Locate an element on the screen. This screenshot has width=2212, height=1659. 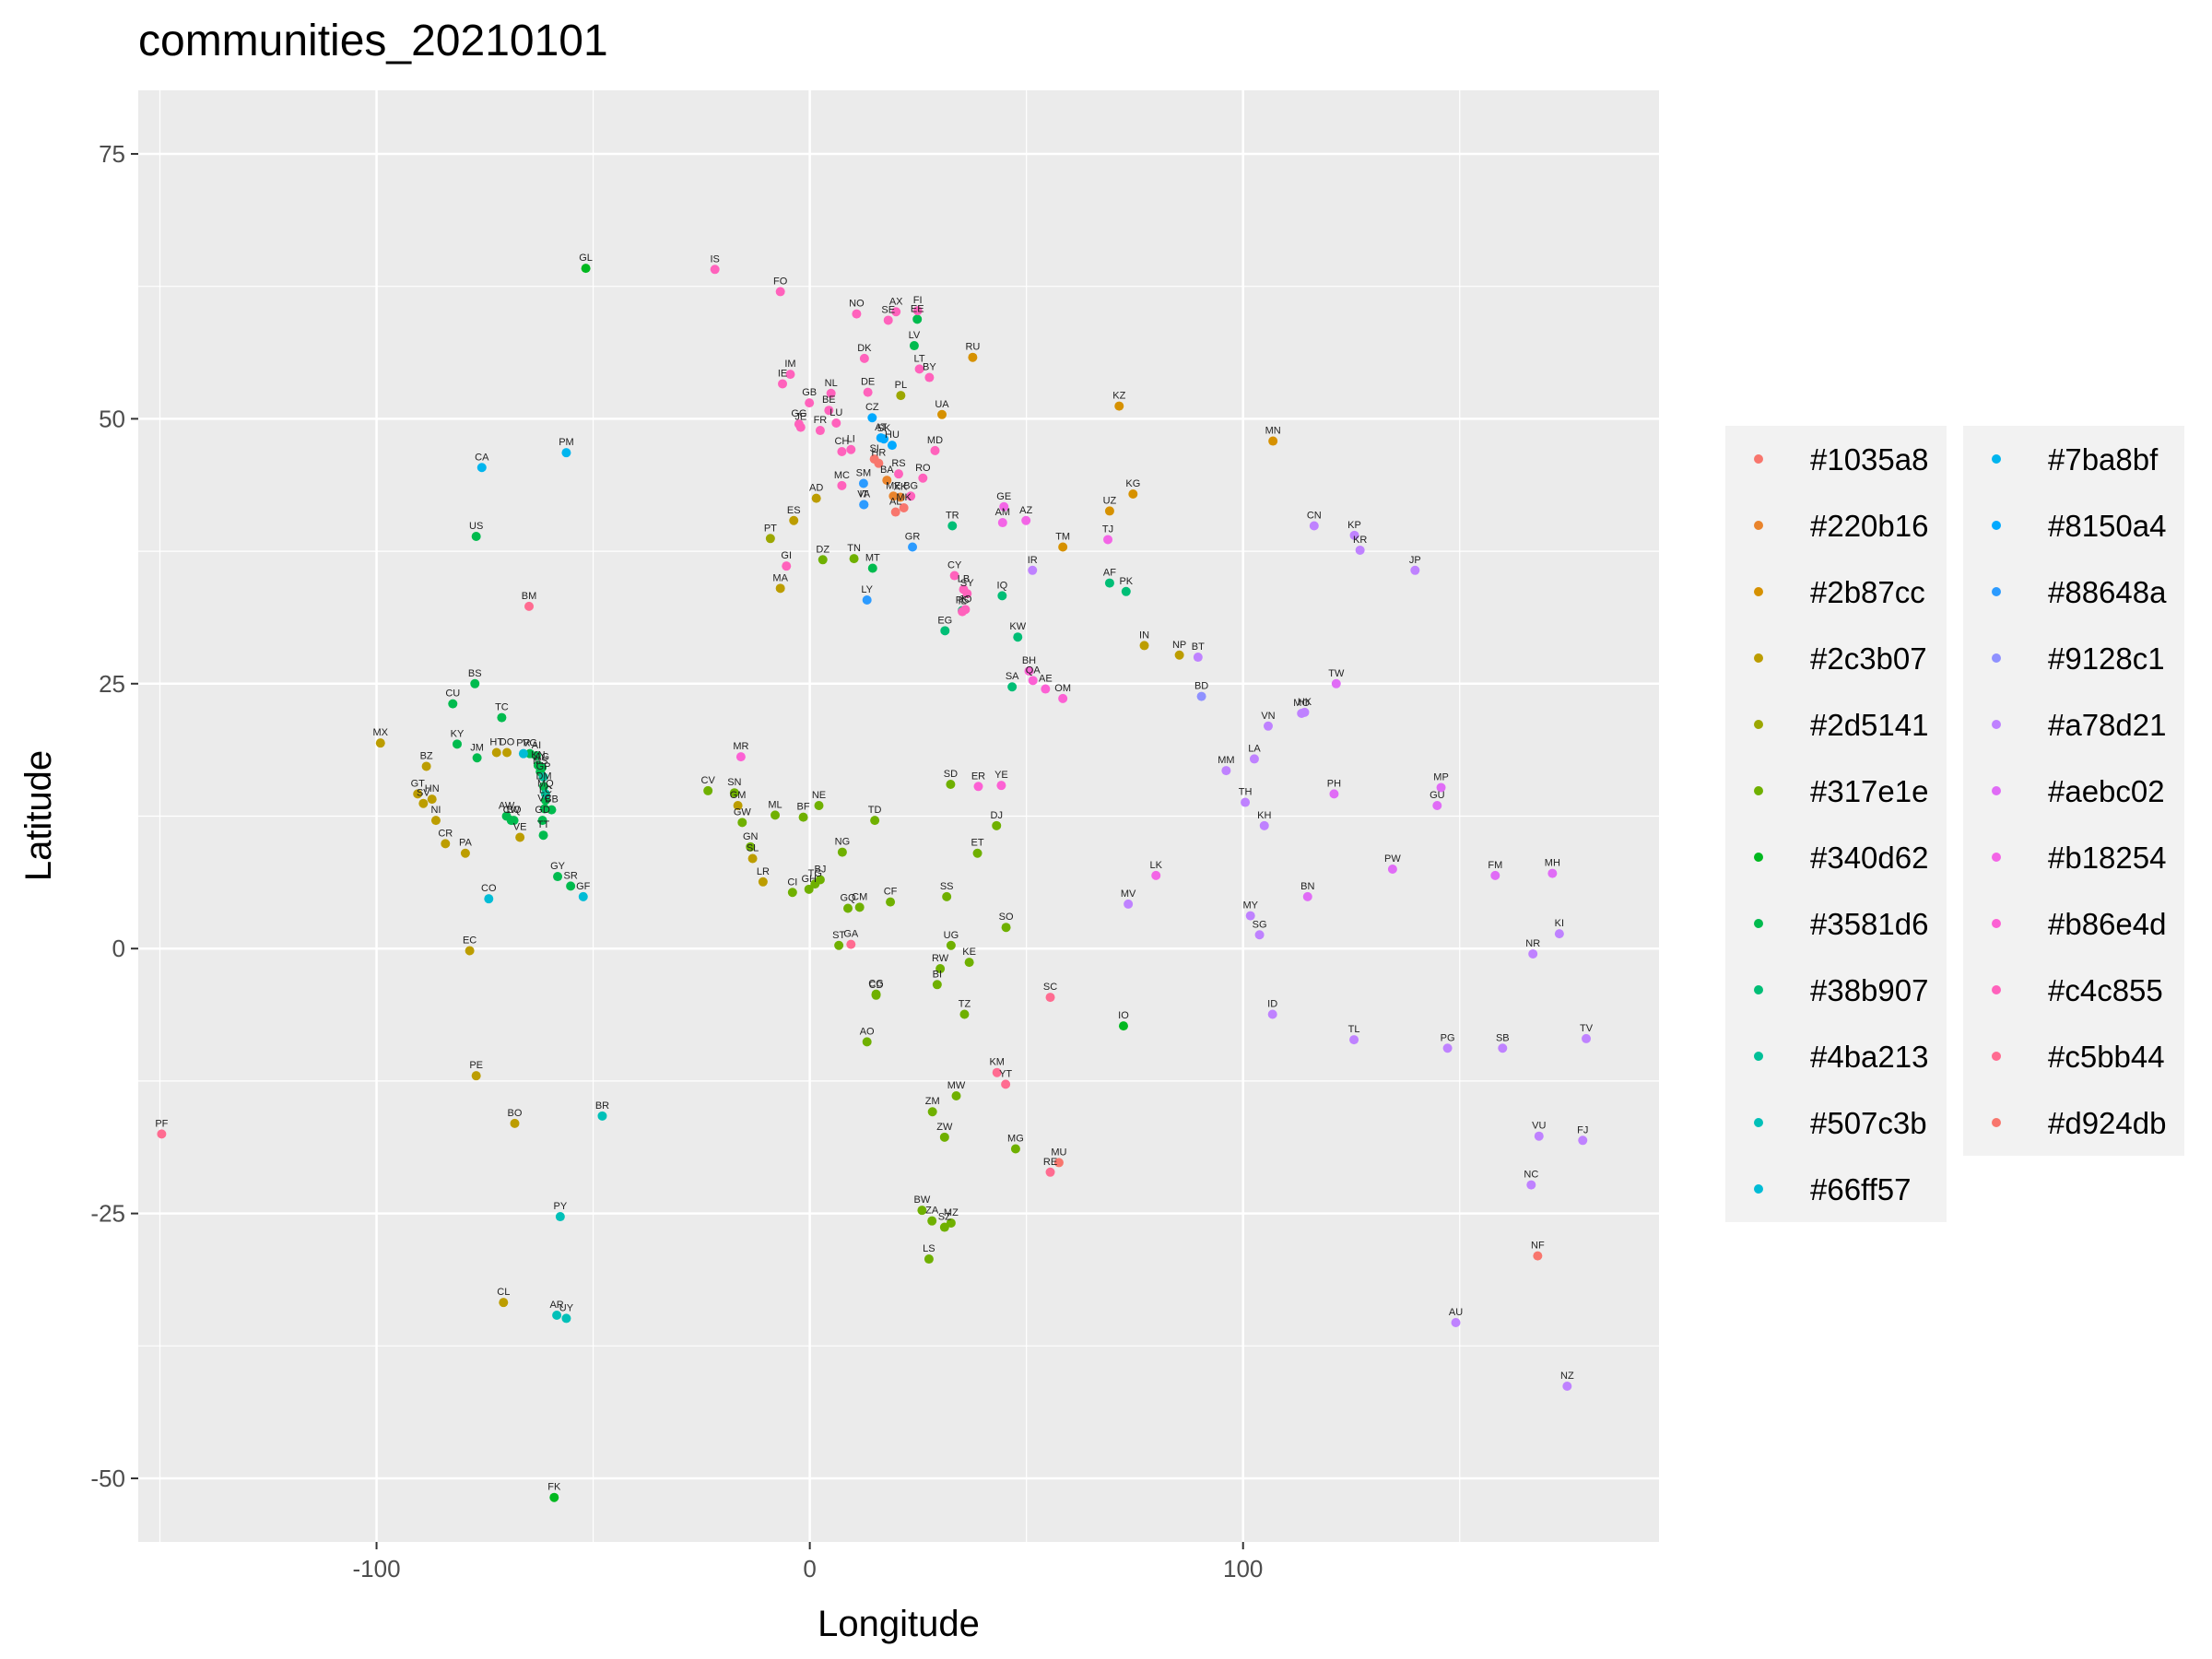
legend-label: #c5bb44 is located at coordinates (2106, 1057).